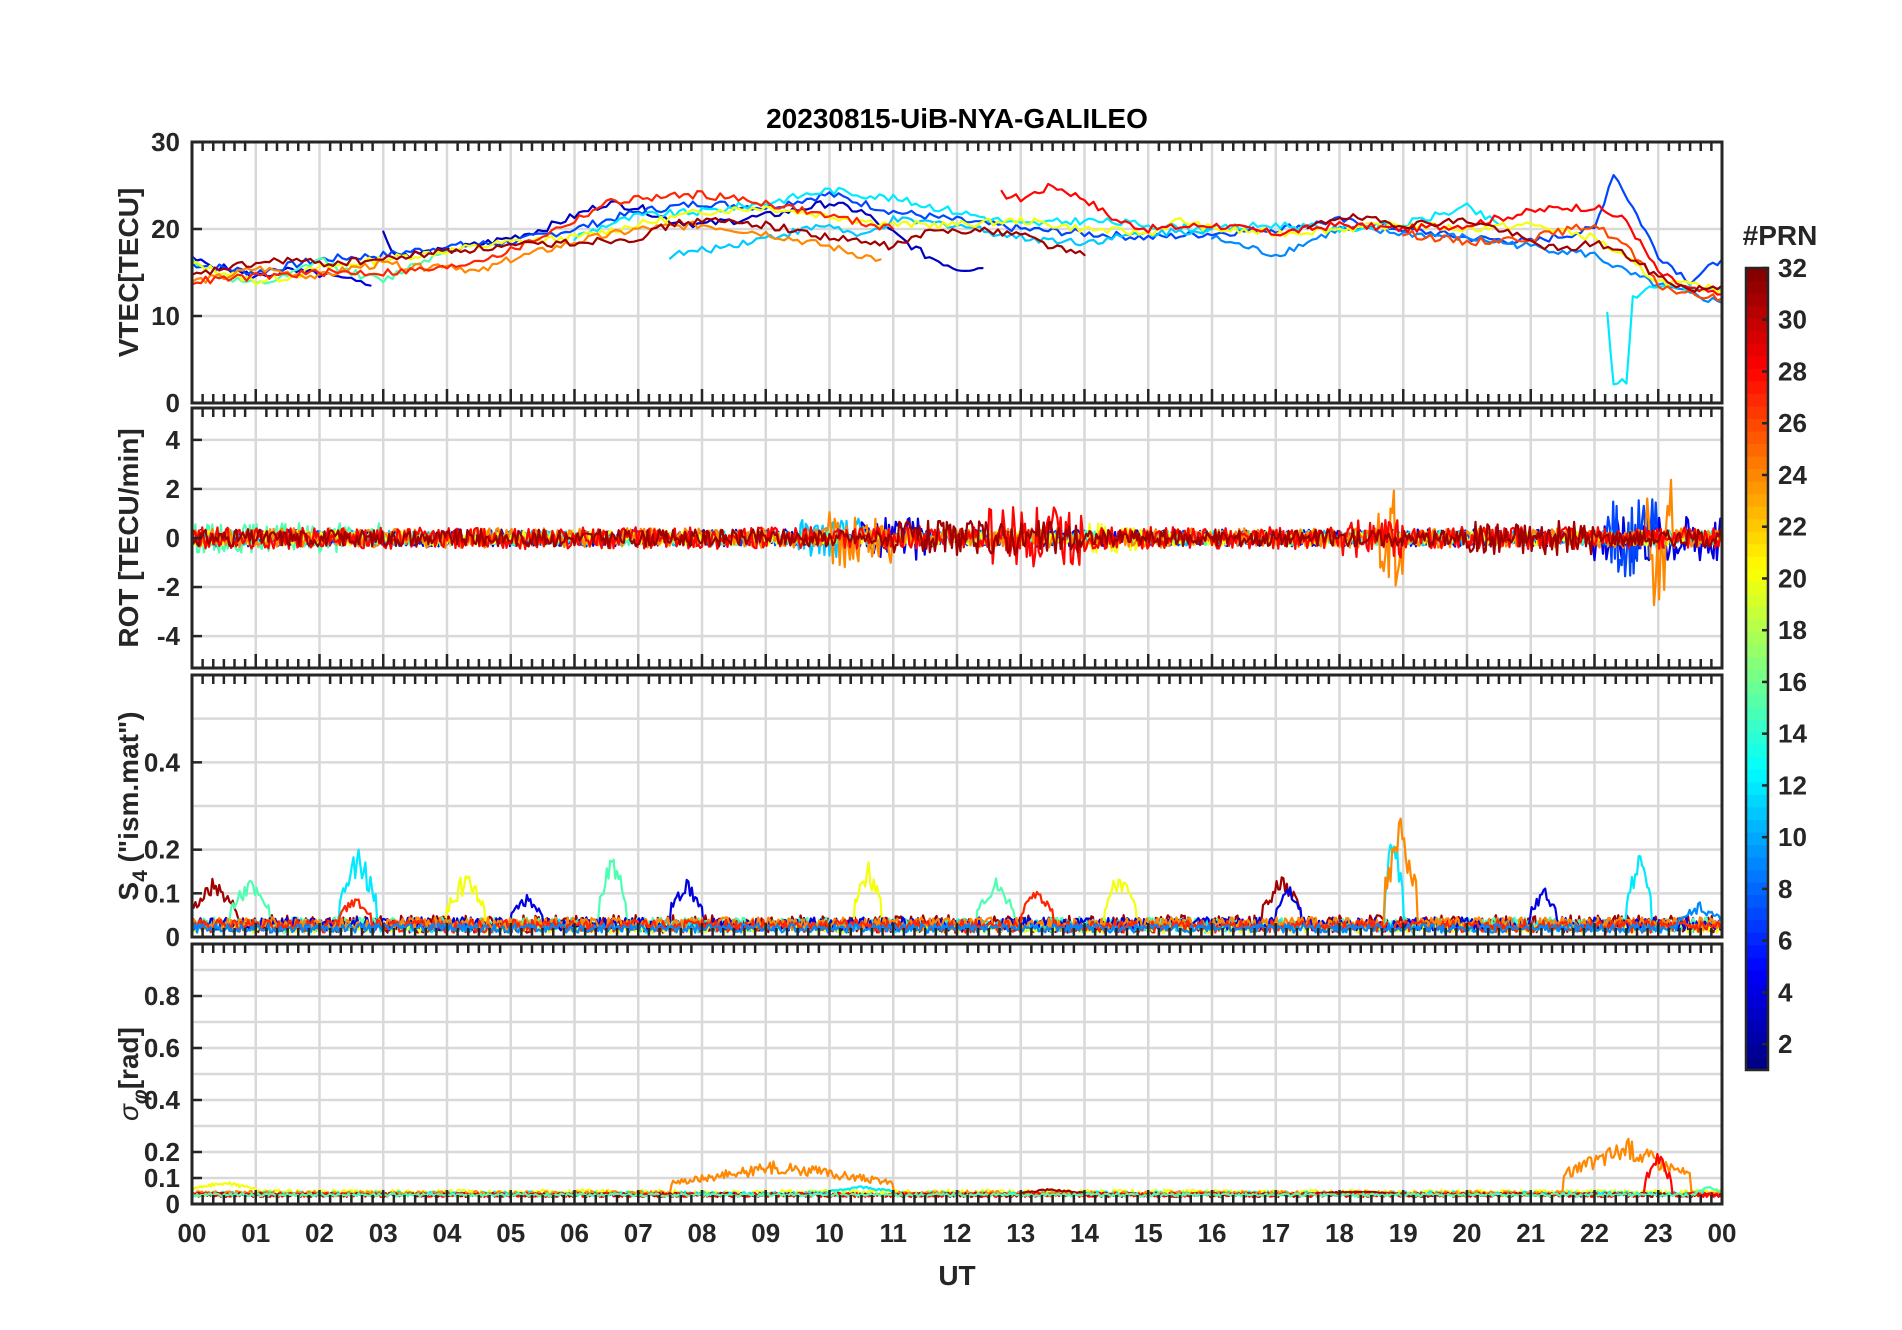 This screenshot has width=1902, height=1330. I want to click on y-axis-label-main: σ, so click(128, 1112).